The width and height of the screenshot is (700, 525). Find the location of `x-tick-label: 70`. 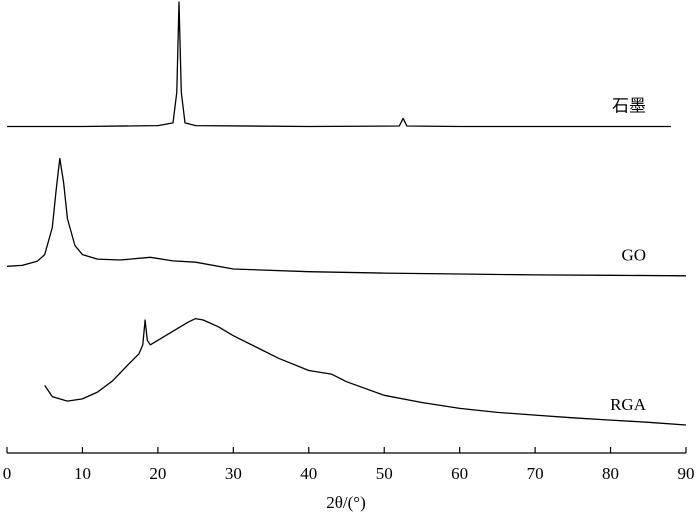

x-tick-label: 70 is located at coordinates (535, 473).